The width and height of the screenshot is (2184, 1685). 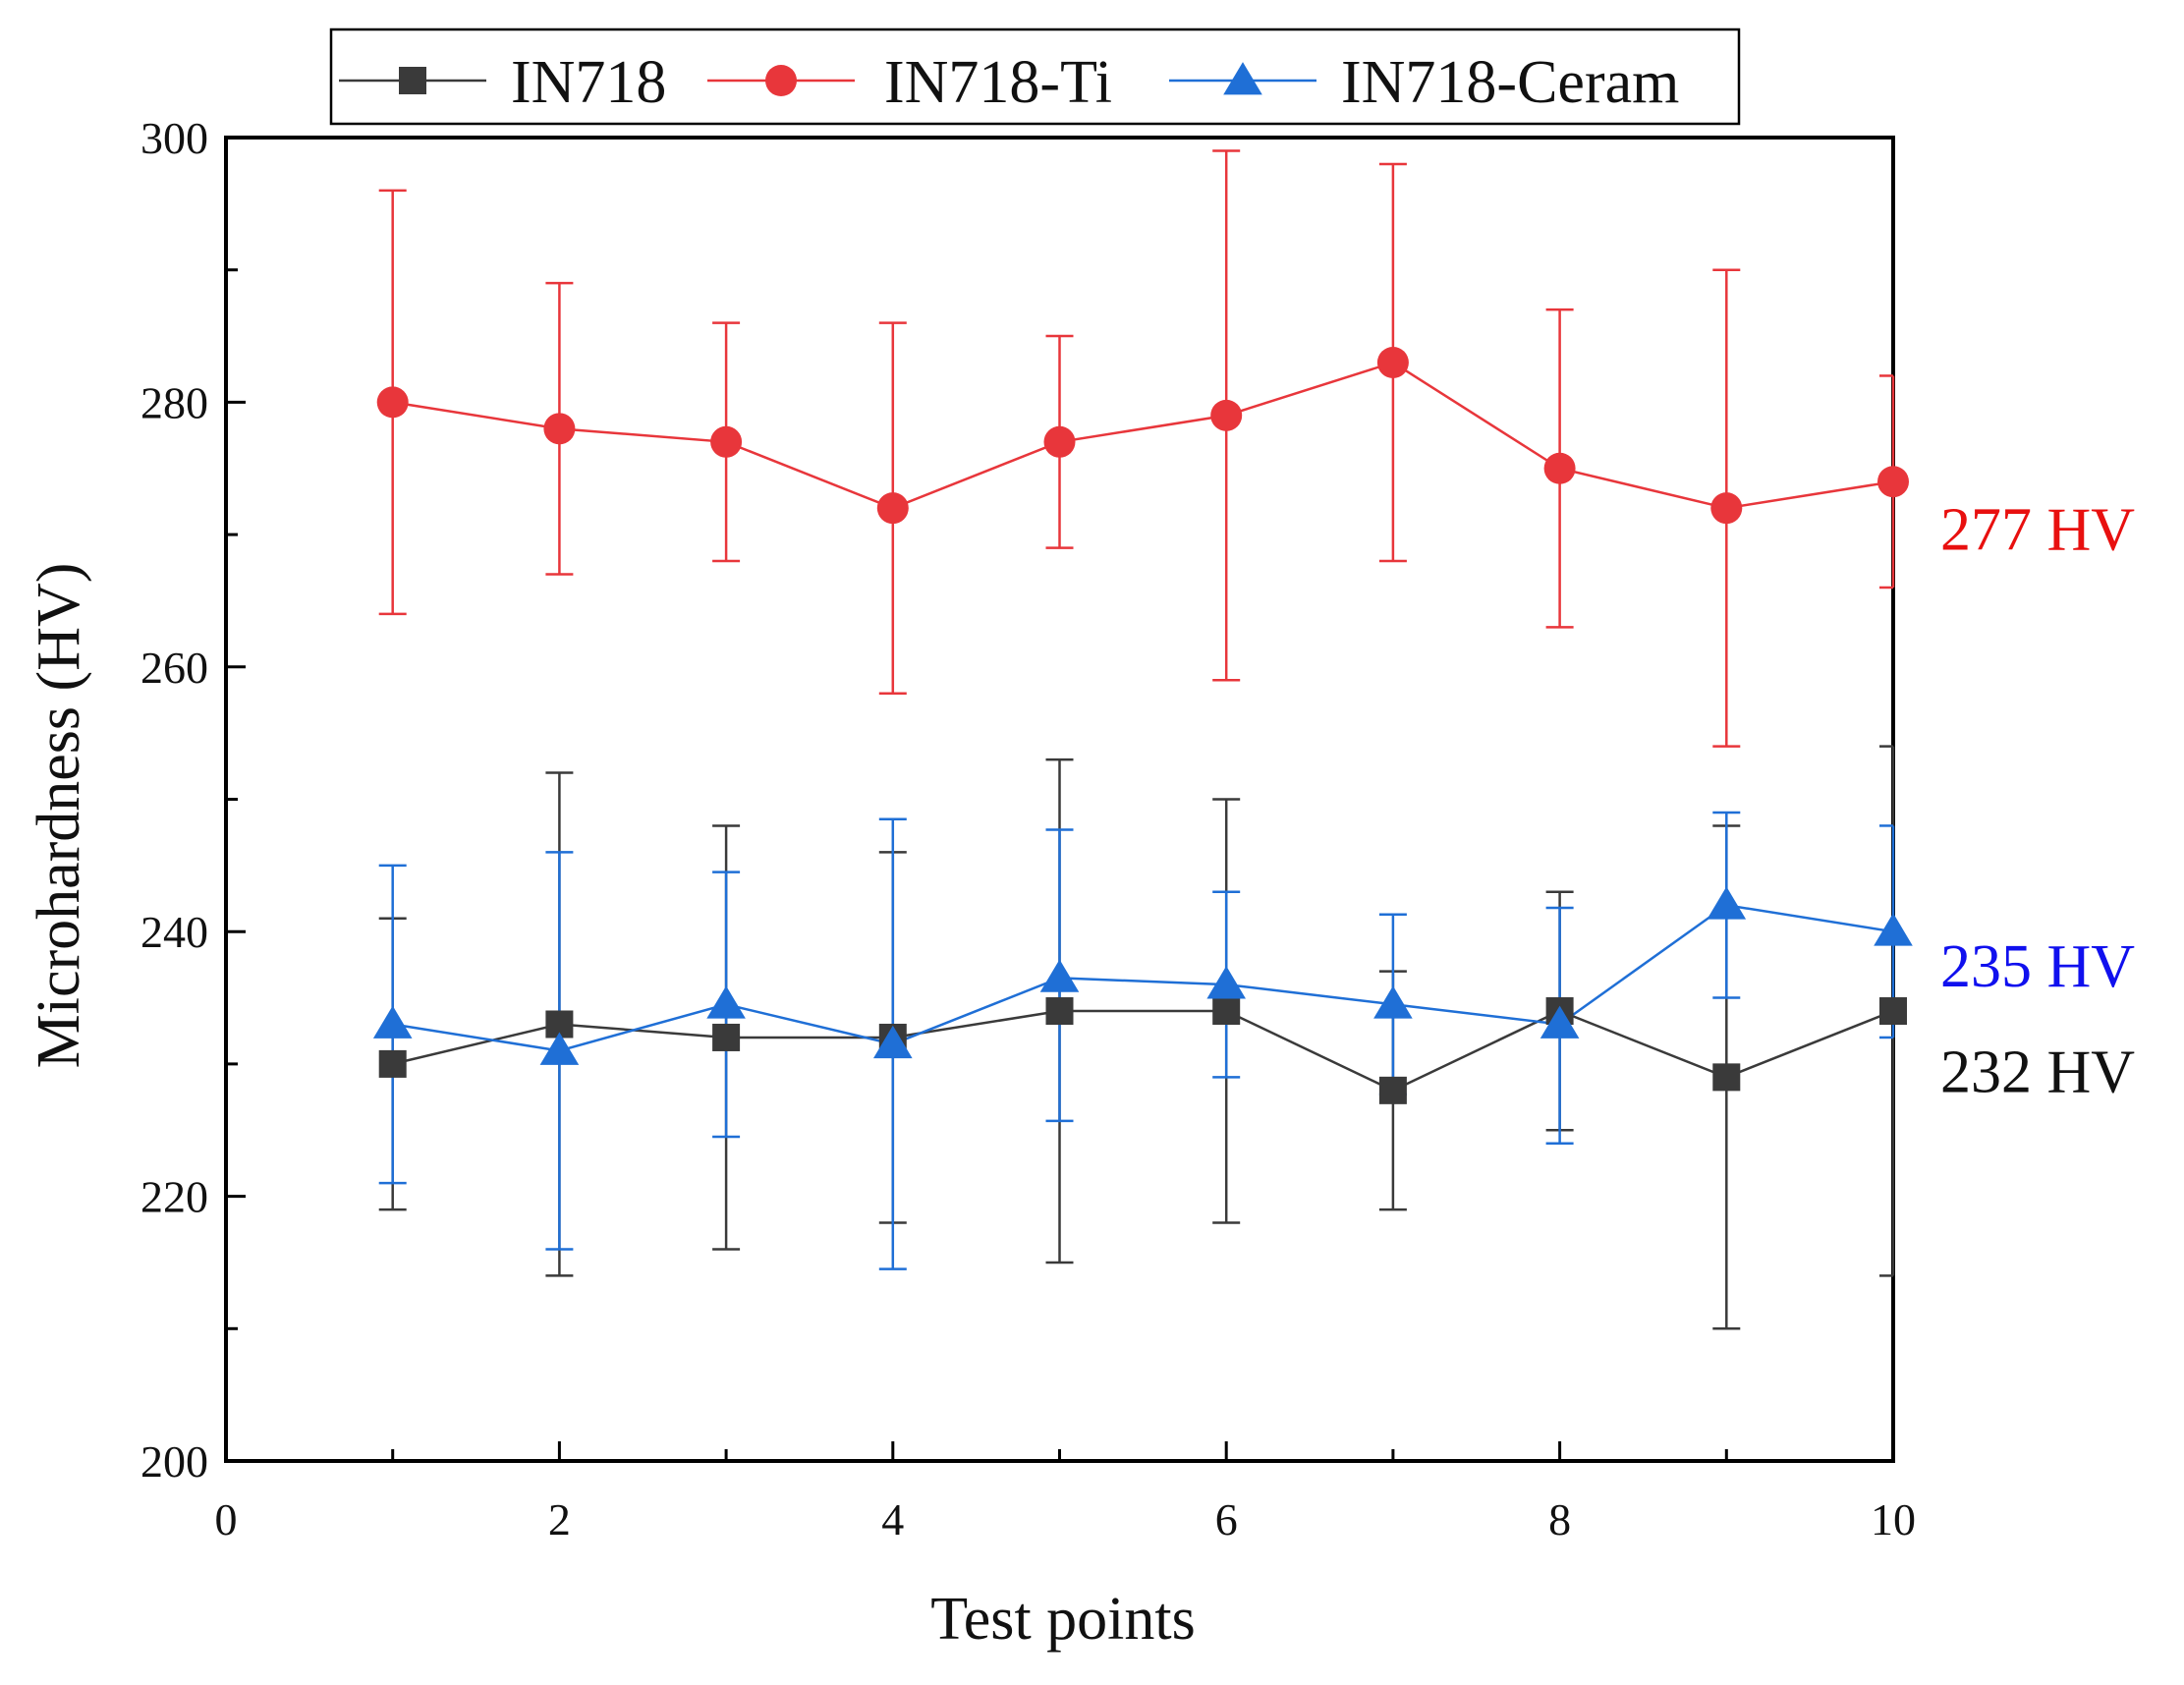 What do you see at coordinates (1143, 1051) in the screenshot?
I see `series-line-IN718` at bounding box center [1143, 1051].